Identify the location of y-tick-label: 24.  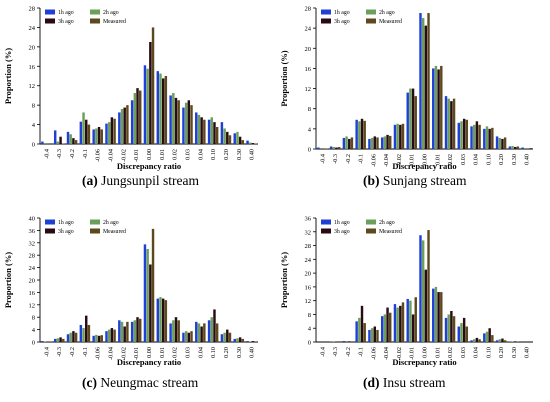
(308, 29).